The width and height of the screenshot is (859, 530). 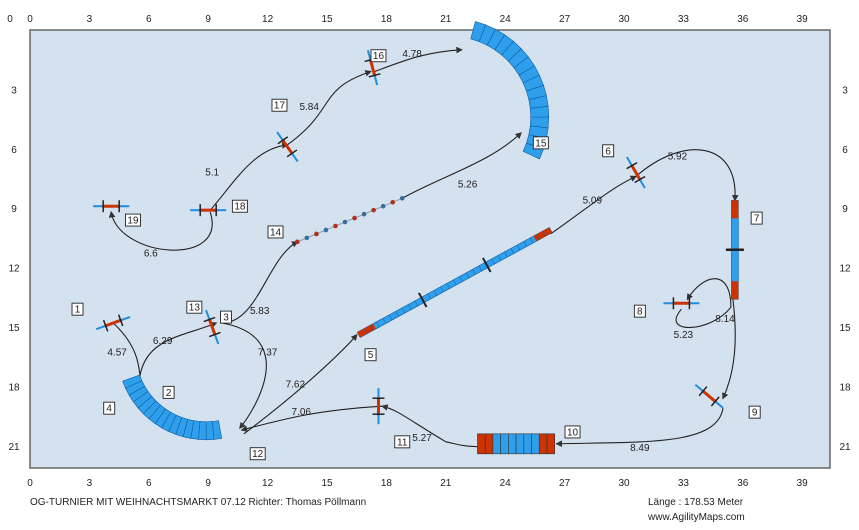 What do you see at coordinates (14, 269) in the screenshot?
I see `y-tick-label: 12` at bounding box center [14, 269].